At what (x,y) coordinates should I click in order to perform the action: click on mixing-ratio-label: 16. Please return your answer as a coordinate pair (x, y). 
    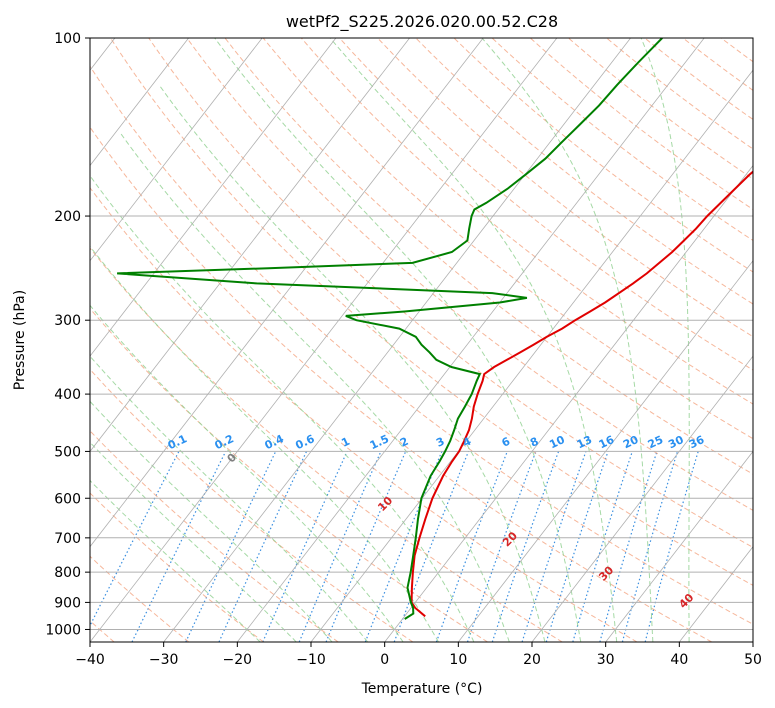
    Looking at the image, I should click on (607, 442).